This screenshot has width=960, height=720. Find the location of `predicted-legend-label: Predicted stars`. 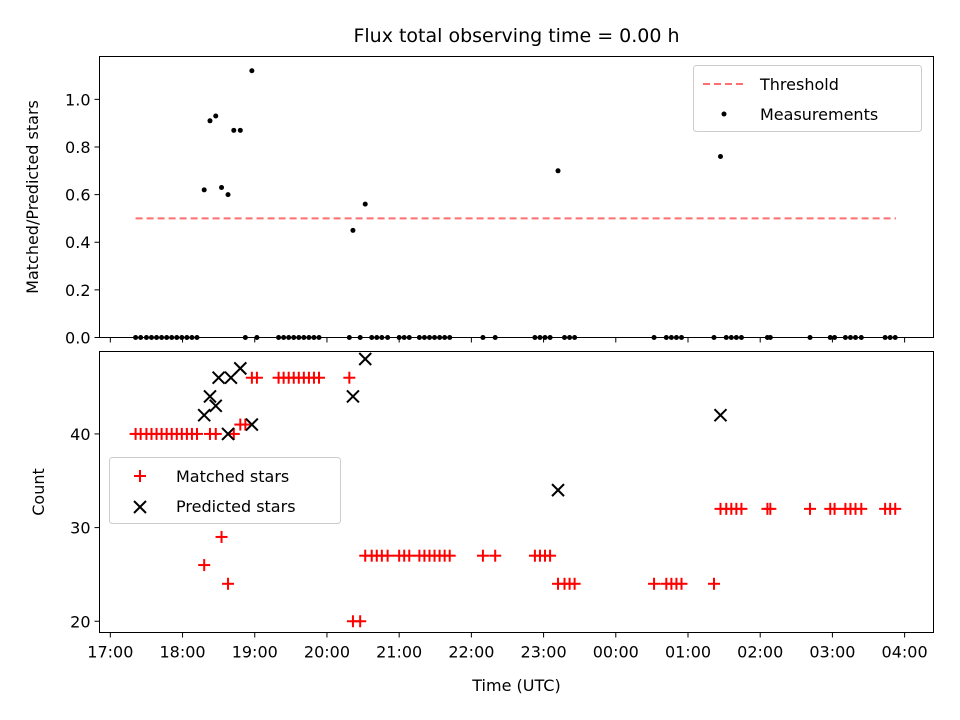

predicted-legend-label: Predicted stars is located at coordinates (236, 506).